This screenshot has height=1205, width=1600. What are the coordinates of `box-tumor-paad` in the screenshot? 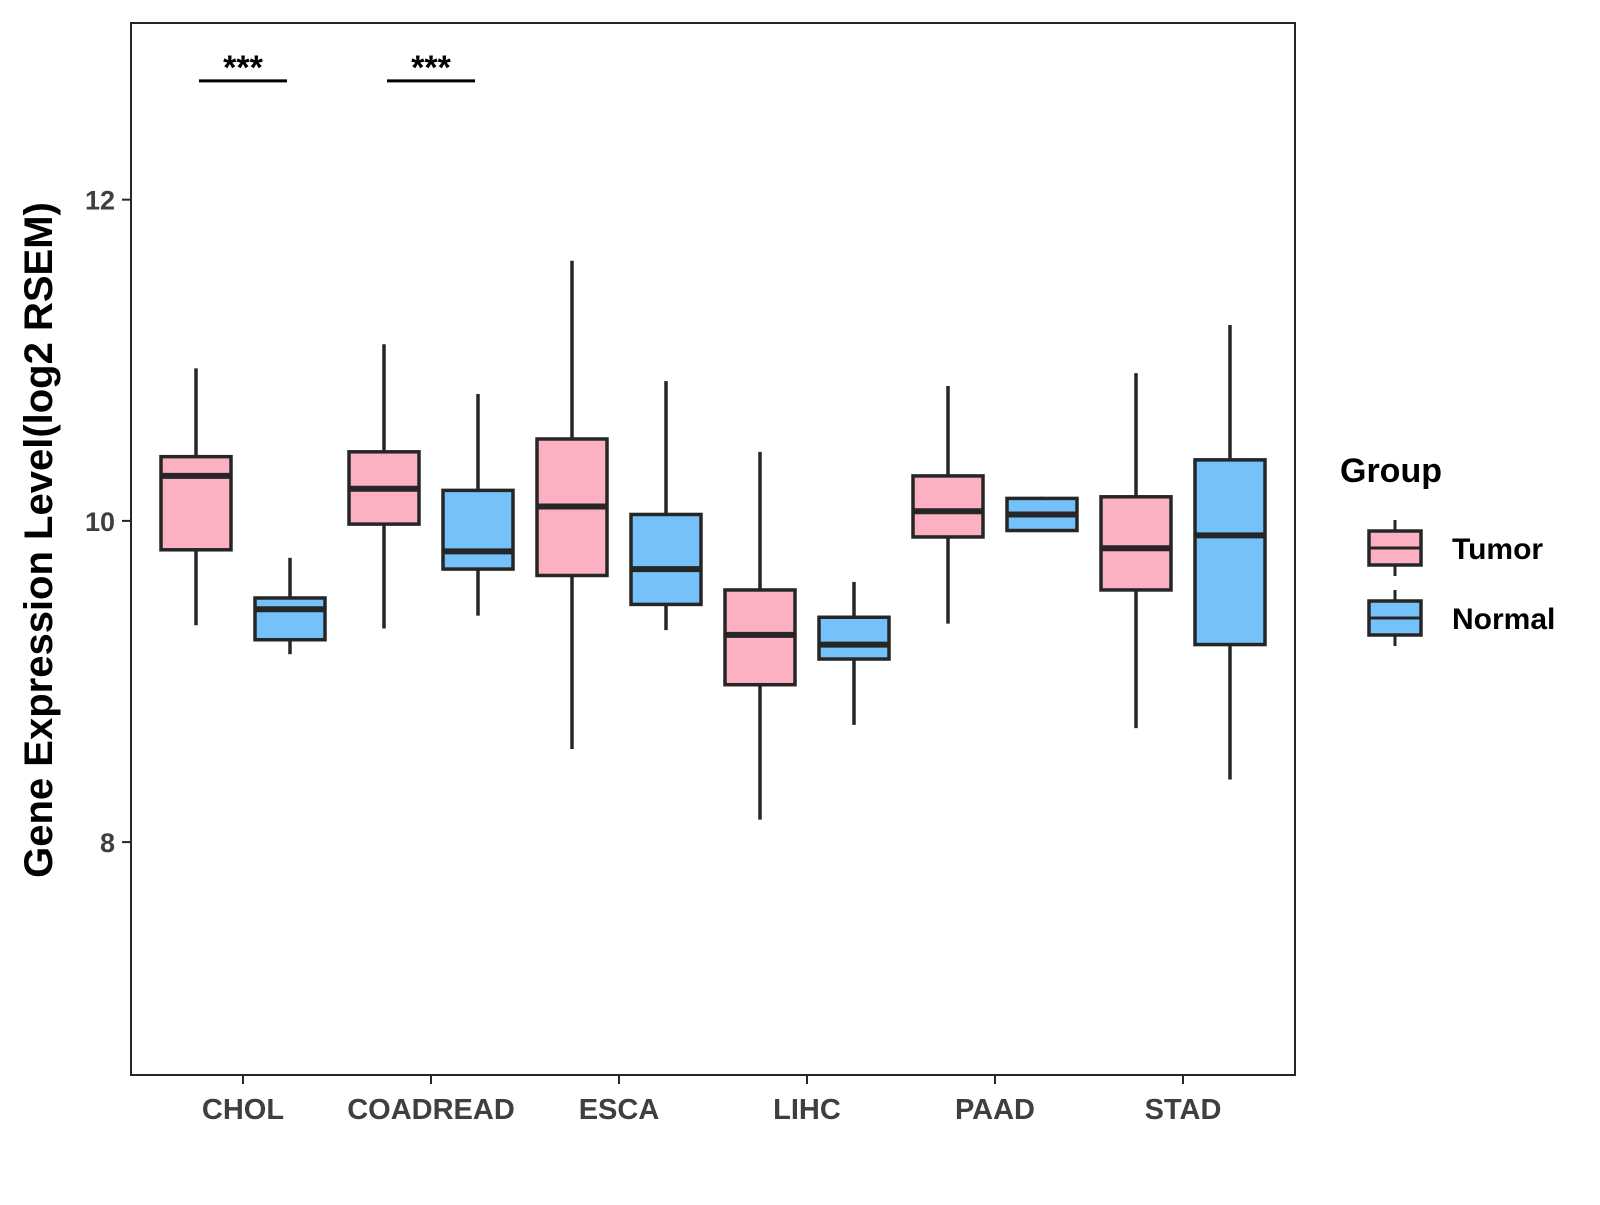 It's located at (948, 504).